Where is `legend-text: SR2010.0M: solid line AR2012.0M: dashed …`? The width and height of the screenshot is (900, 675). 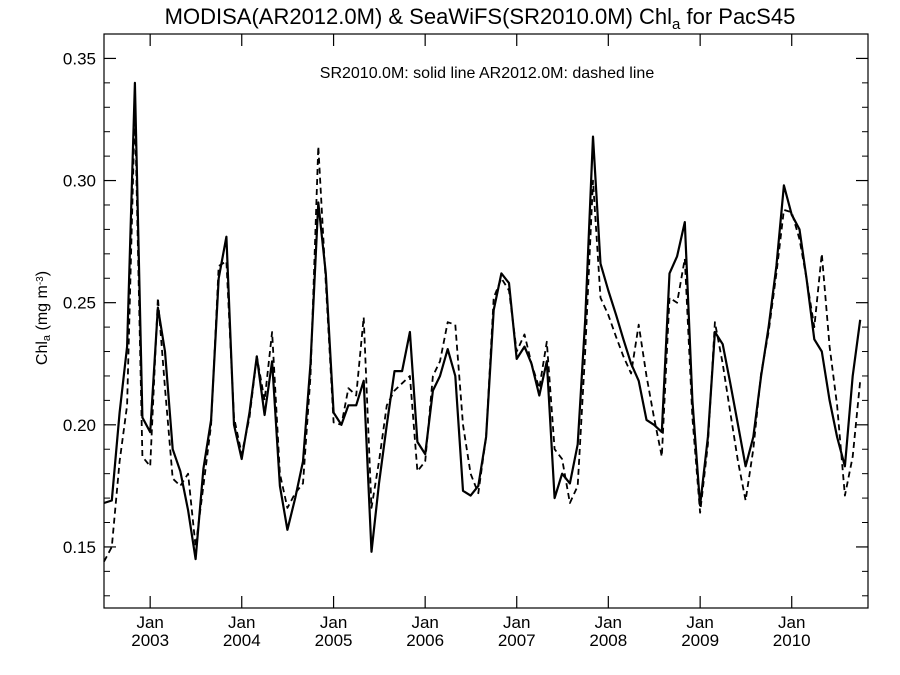 legend-text: SR2010.0M: solid line AR2012.0M: dashed … is located at coordinates (487, 73).